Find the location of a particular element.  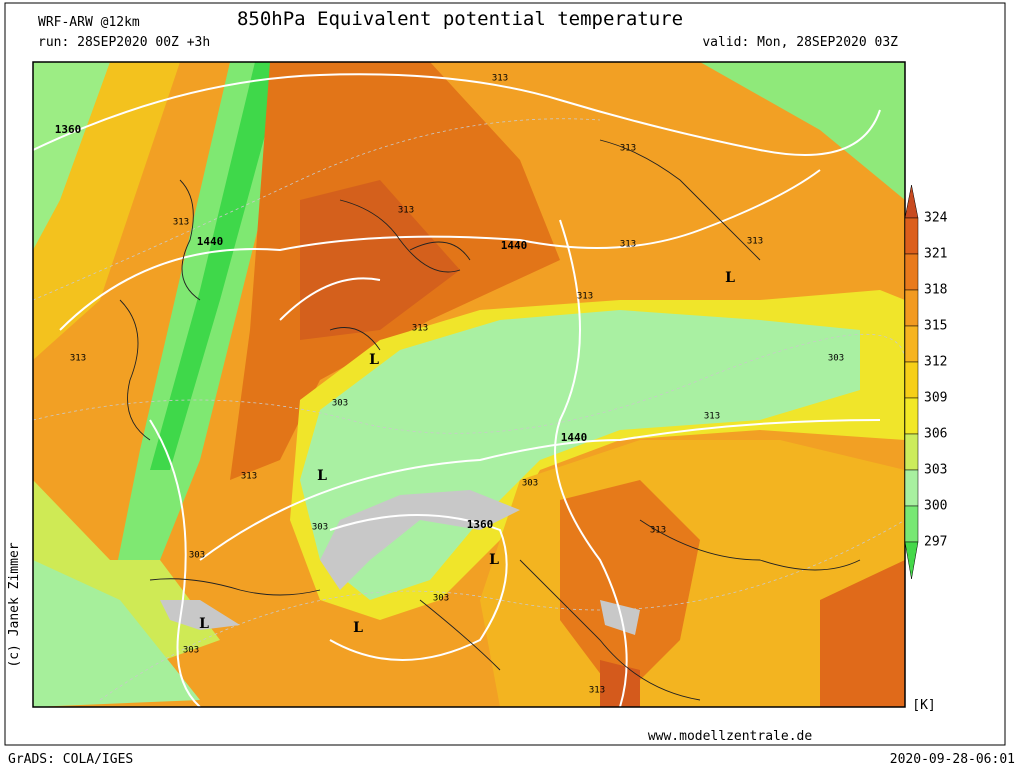

alps-terrain is located at coordinates (420, 540).